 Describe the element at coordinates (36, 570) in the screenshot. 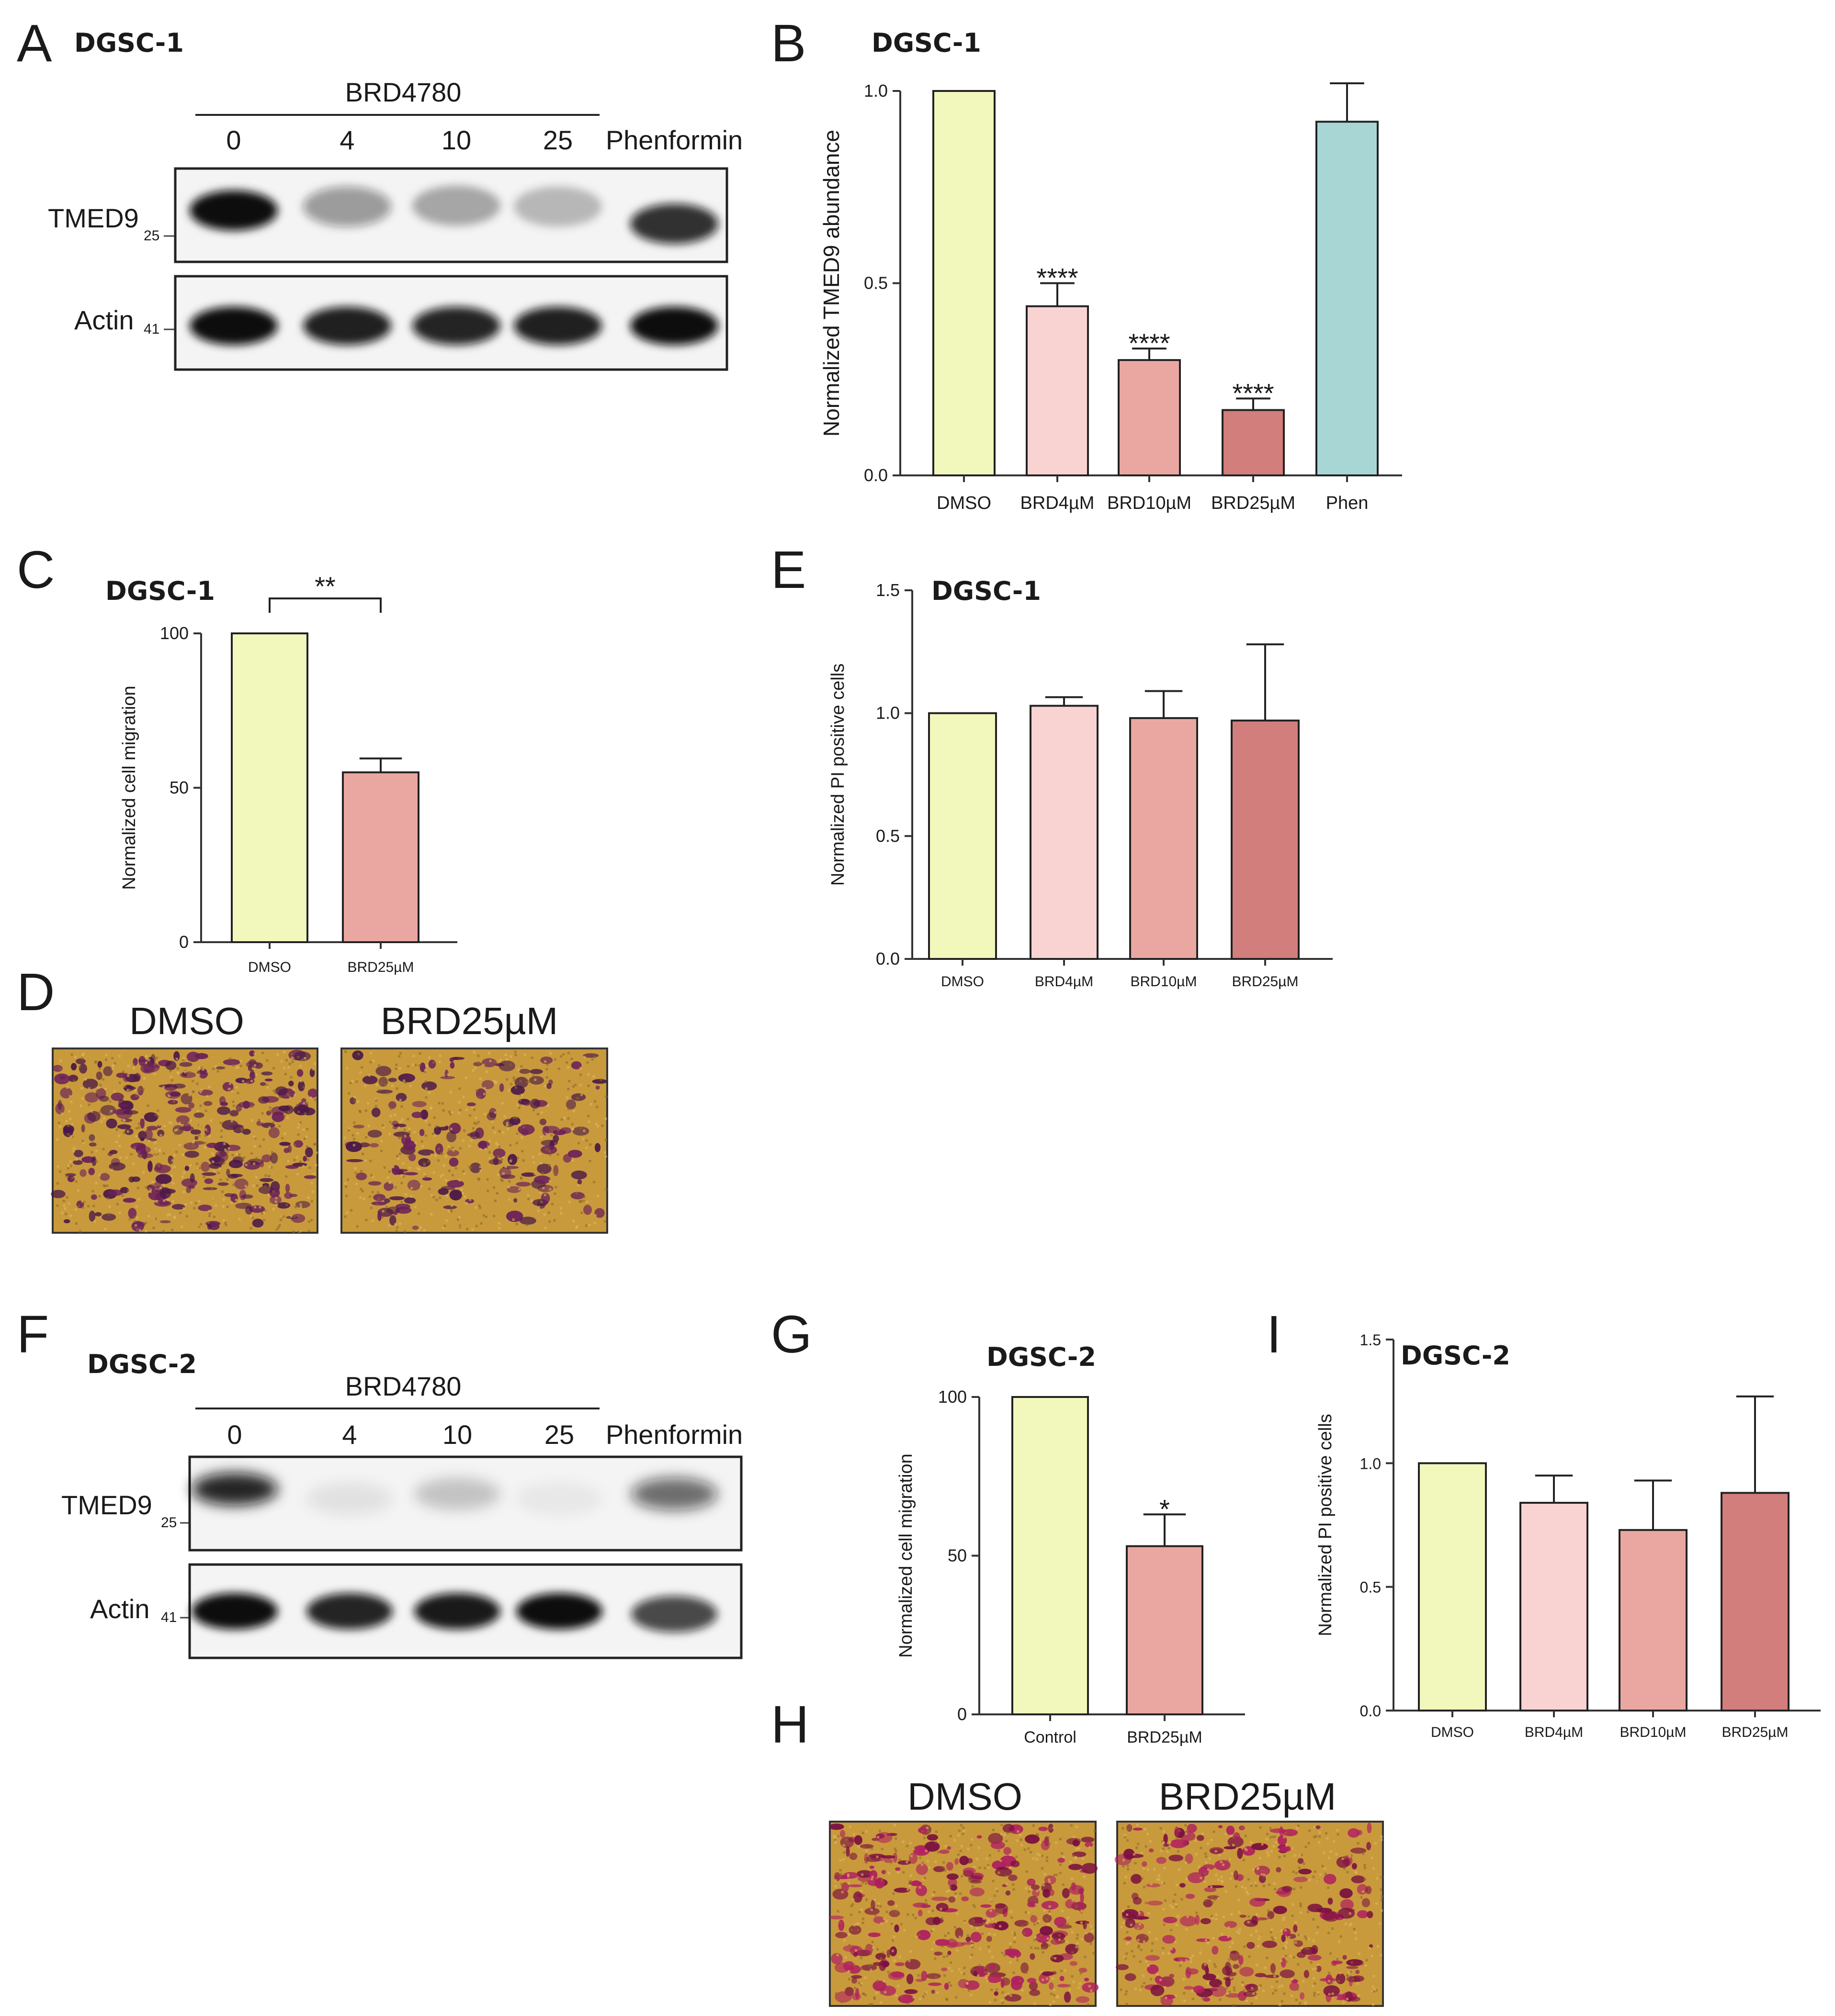

I see `panel-letter: C` at that location.